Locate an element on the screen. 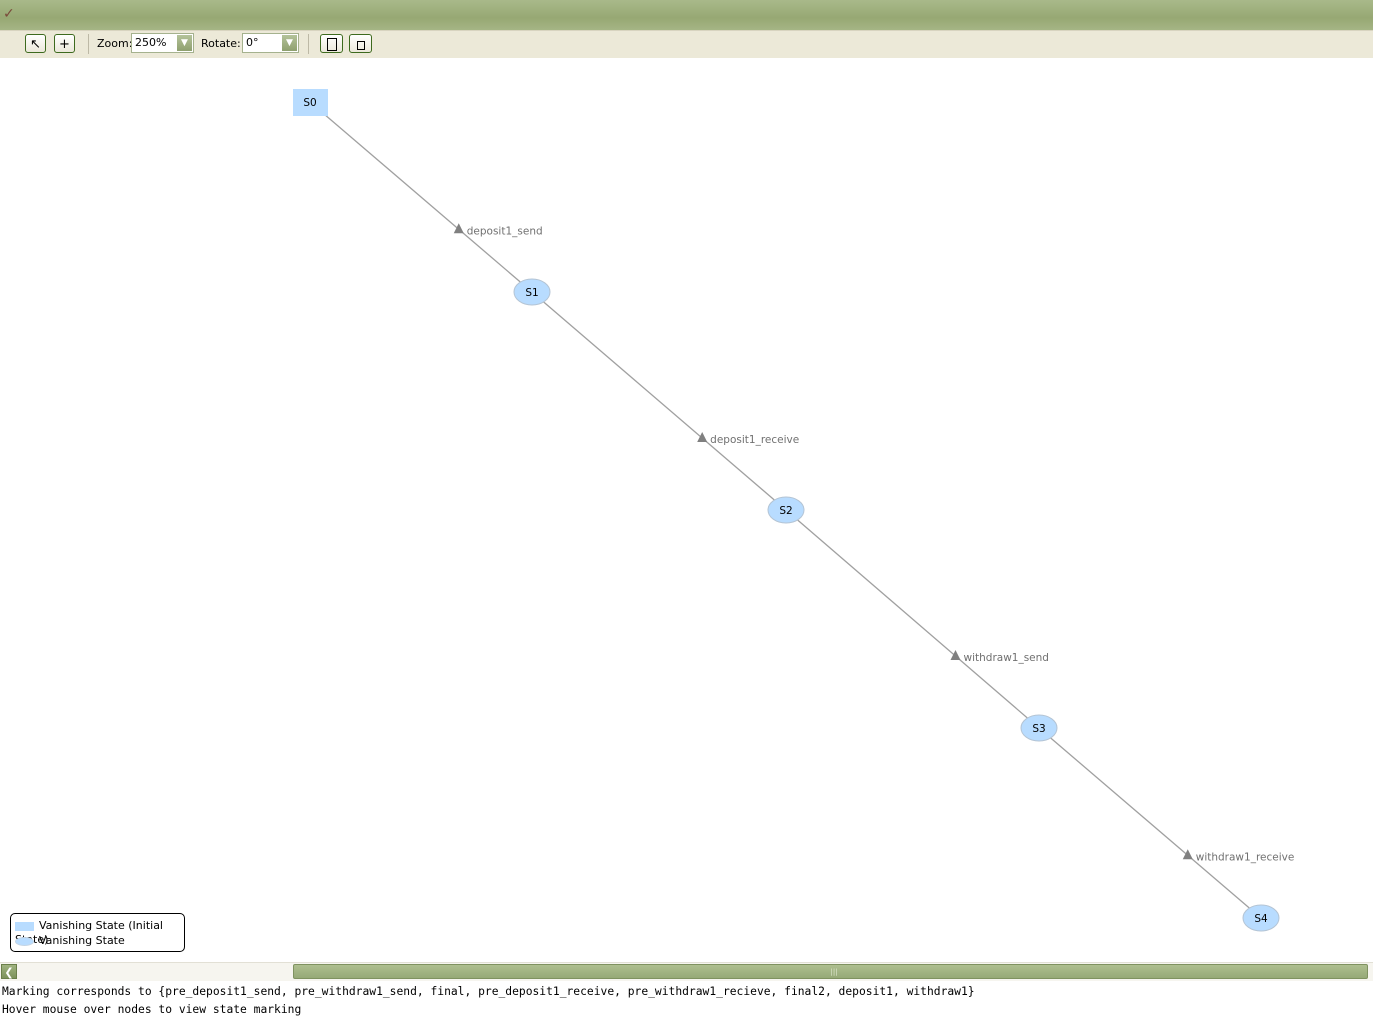  ellipse-swatch is located at coordinates (24, 941).